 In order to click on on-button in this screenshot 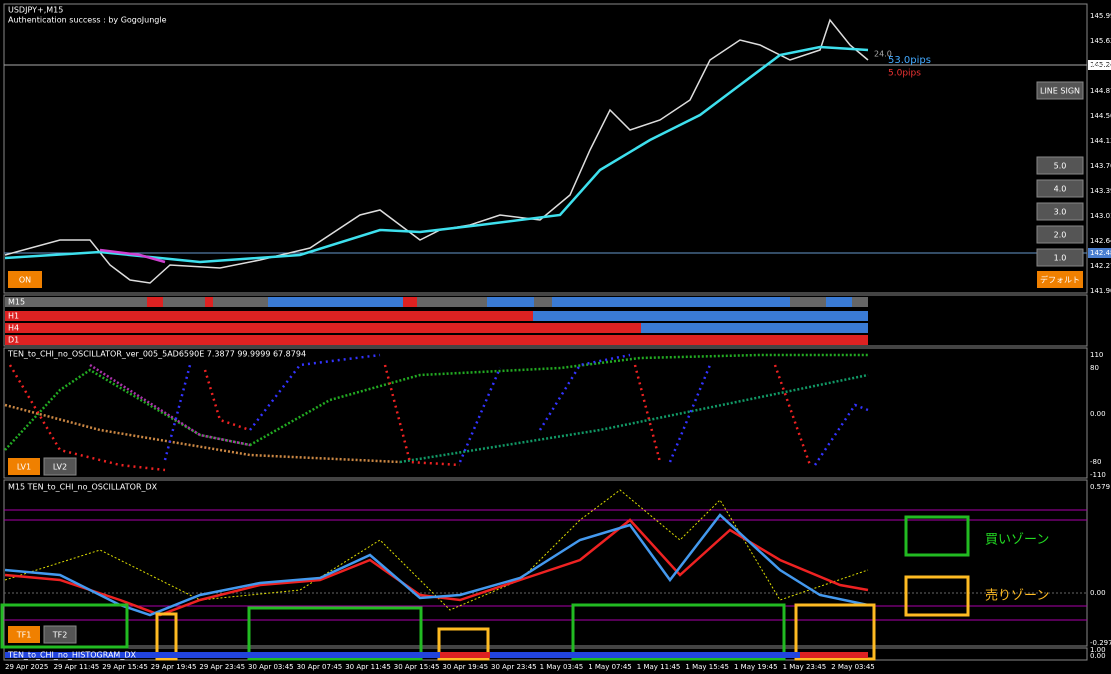, I will do `click(25, 279)`.